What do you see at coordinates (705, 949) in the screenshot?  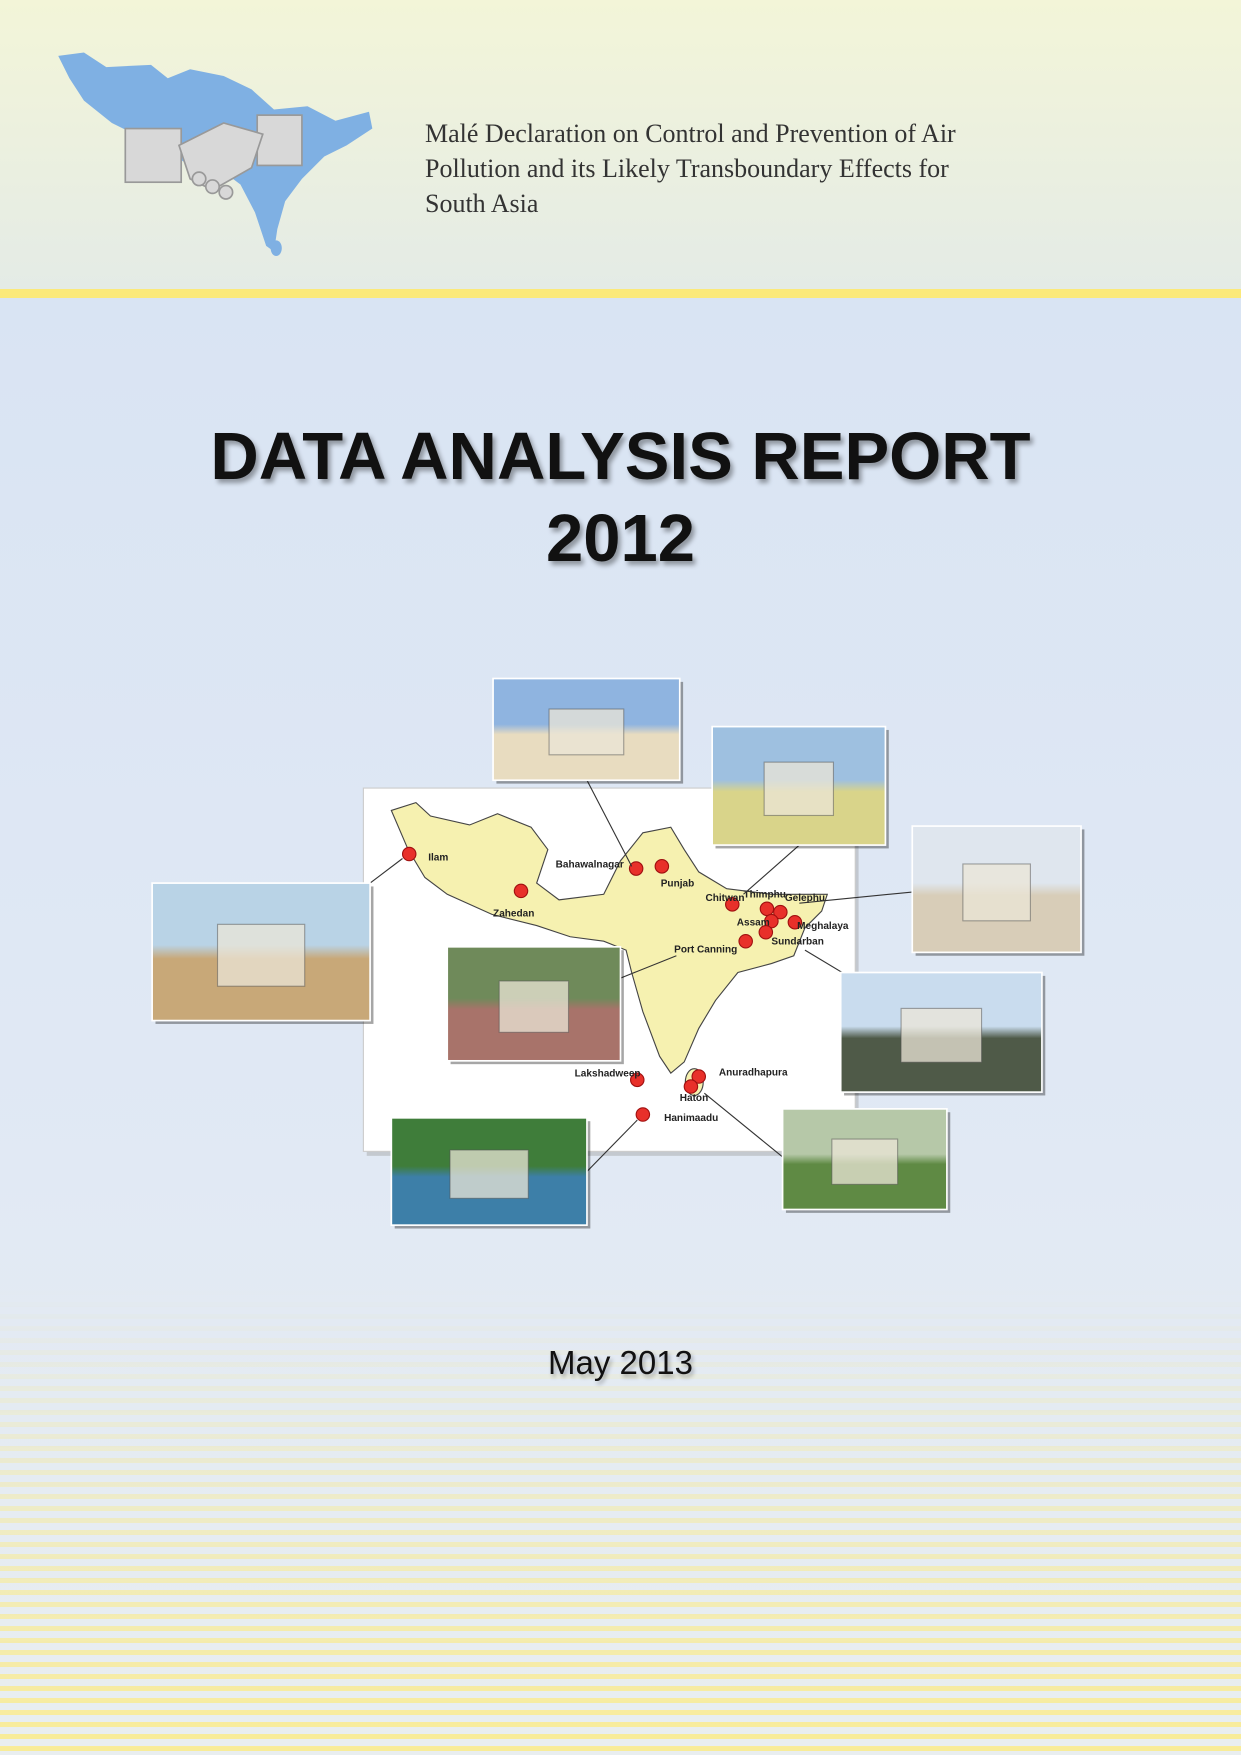 I see `site-label: Port Canning` at bounding box center [705, 949].